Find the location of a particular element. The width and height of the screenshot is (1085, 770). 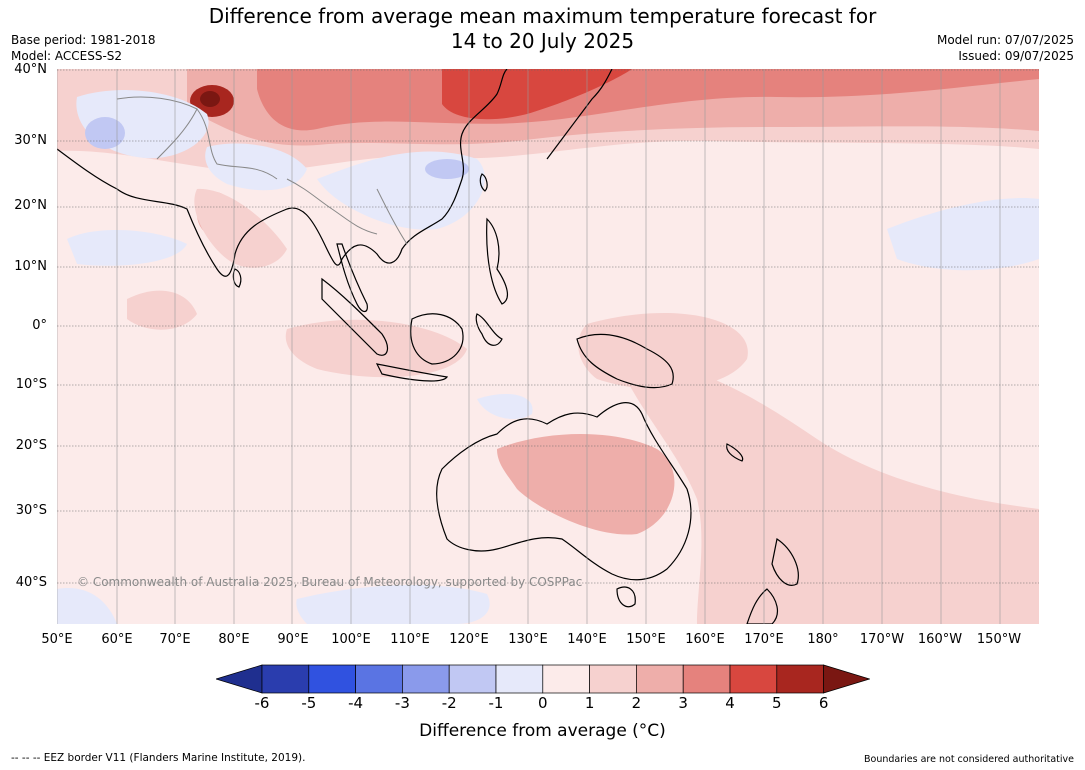

lat-label: 20°S is located at coordinates (31, 445).